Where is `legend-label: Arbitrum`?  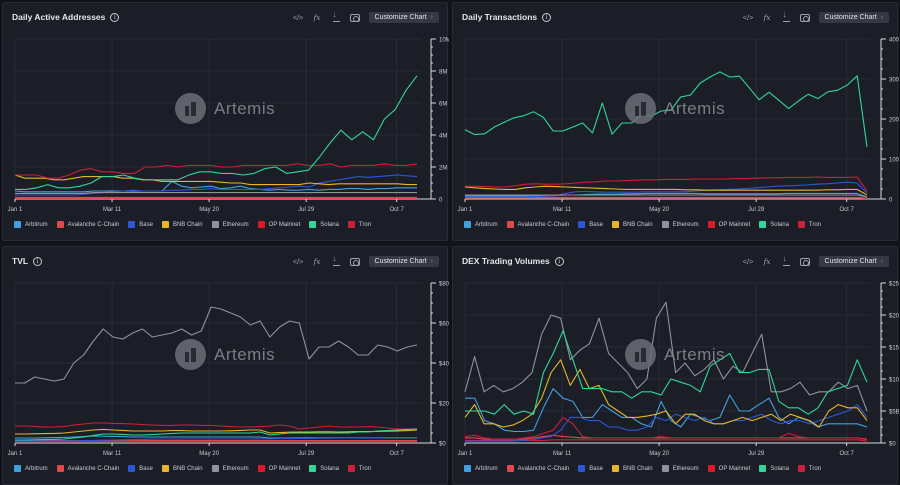
legend-label: Arbitrum is located at coordinates (486, 224).